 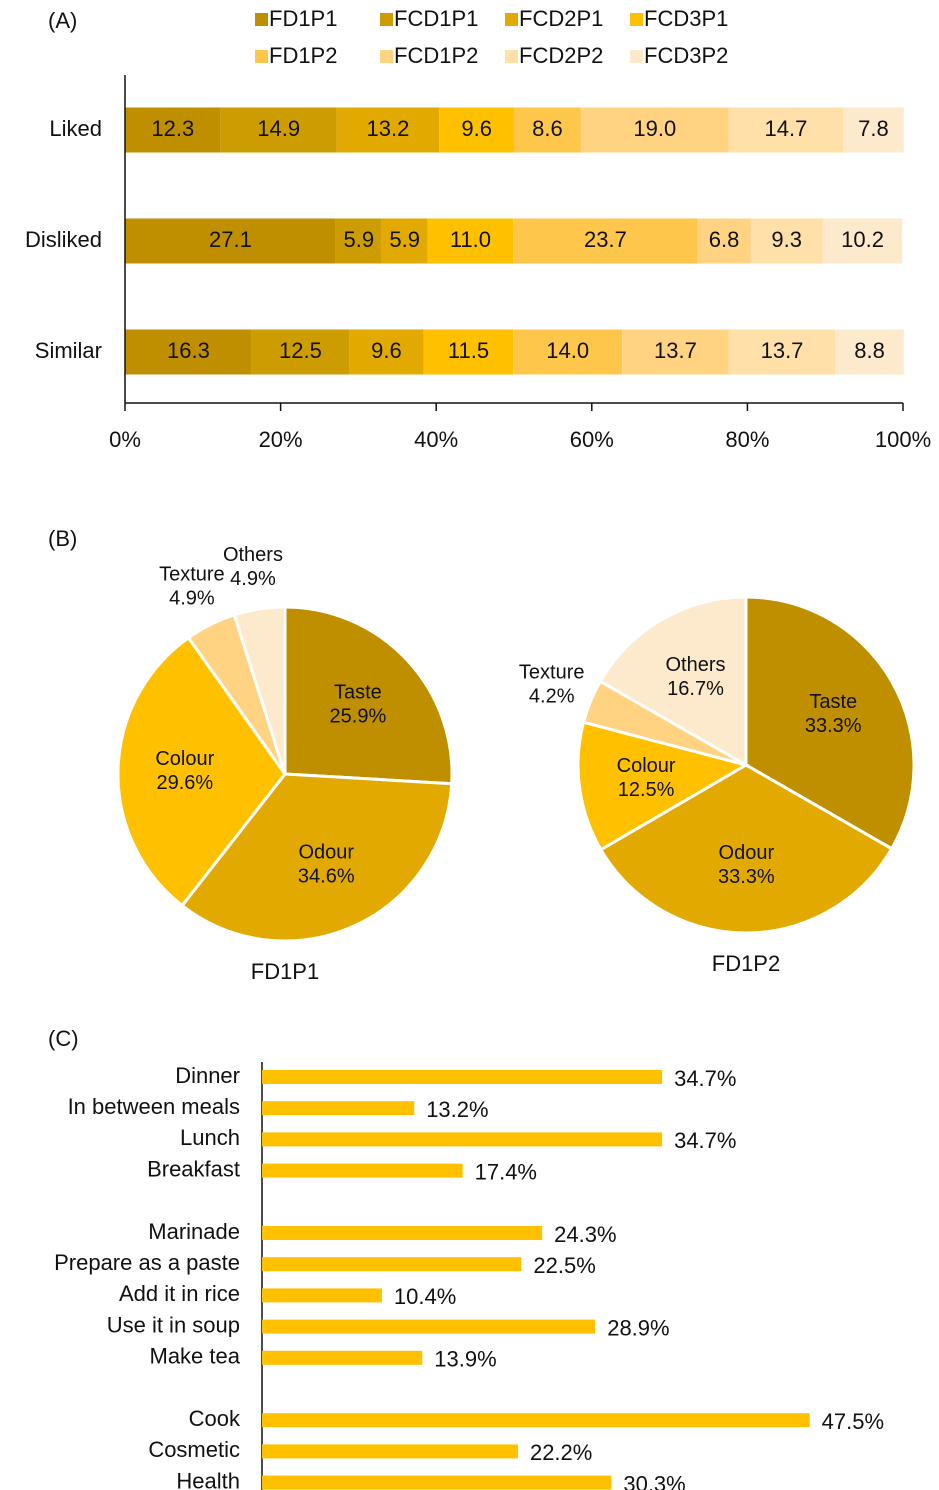 I want to click on panel-label: (C), so click(x=63, y=1038).